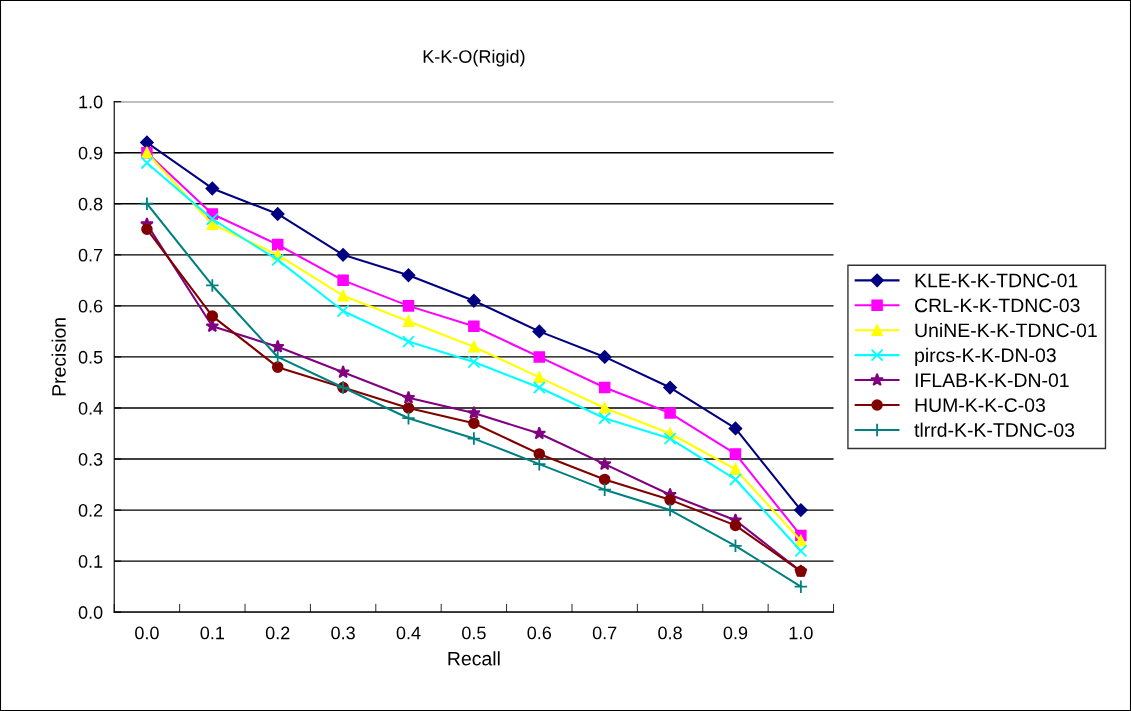 This screenshot has width=1131, height=711. Describe the element at coordinates (90, 408) in the screenshot. I see `y-tick-label: 0.4` at that location.